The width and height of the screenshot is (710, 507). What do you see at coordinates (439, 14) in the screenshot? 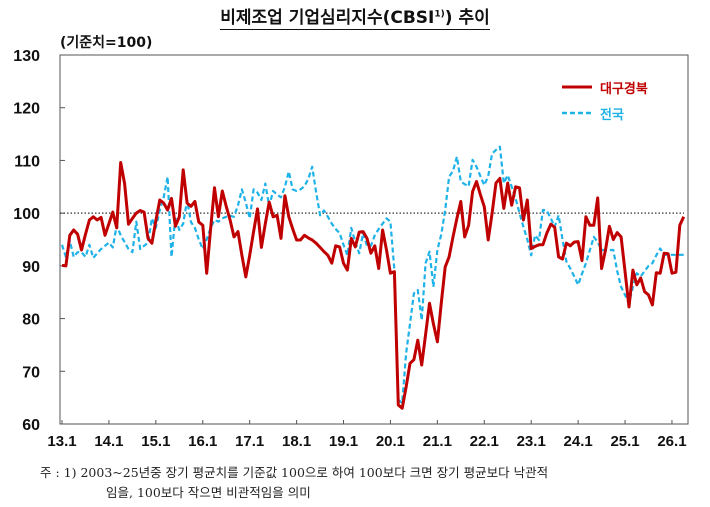
I see `title-footnote-mark: 1)` at bounding box center [439, 14].